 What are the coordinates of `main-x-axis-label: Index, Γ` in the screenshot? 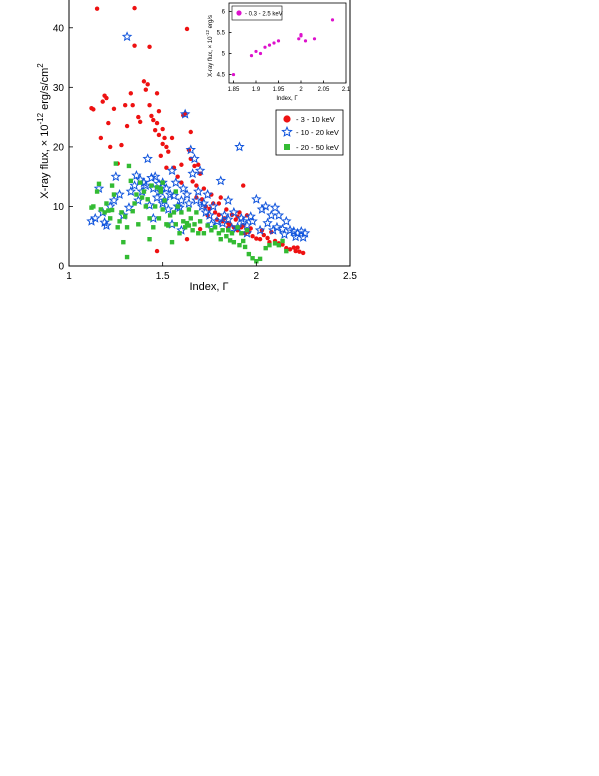 It's located at (208, 287).